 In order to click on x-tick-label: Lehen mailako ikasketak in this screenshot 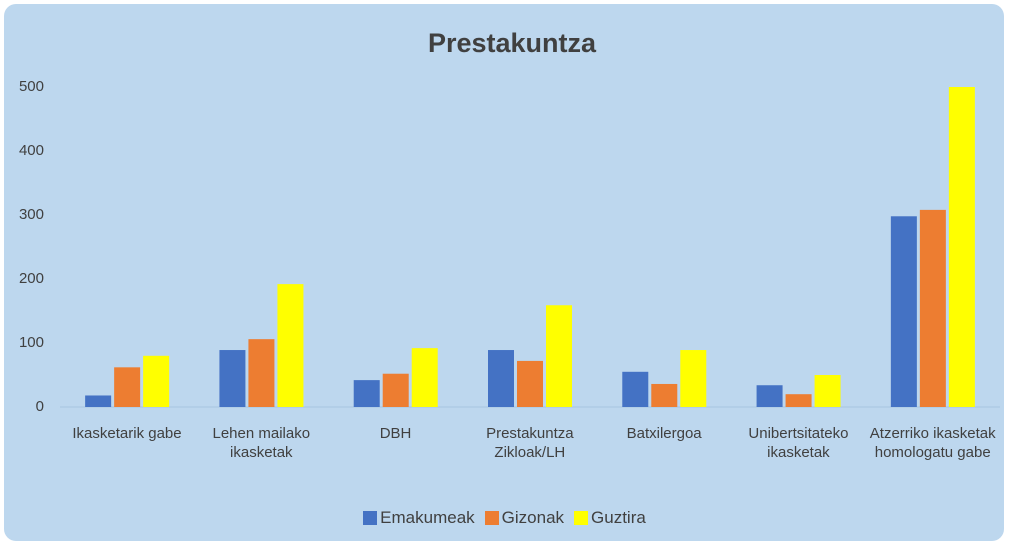, I will do `click(261, 443)`.